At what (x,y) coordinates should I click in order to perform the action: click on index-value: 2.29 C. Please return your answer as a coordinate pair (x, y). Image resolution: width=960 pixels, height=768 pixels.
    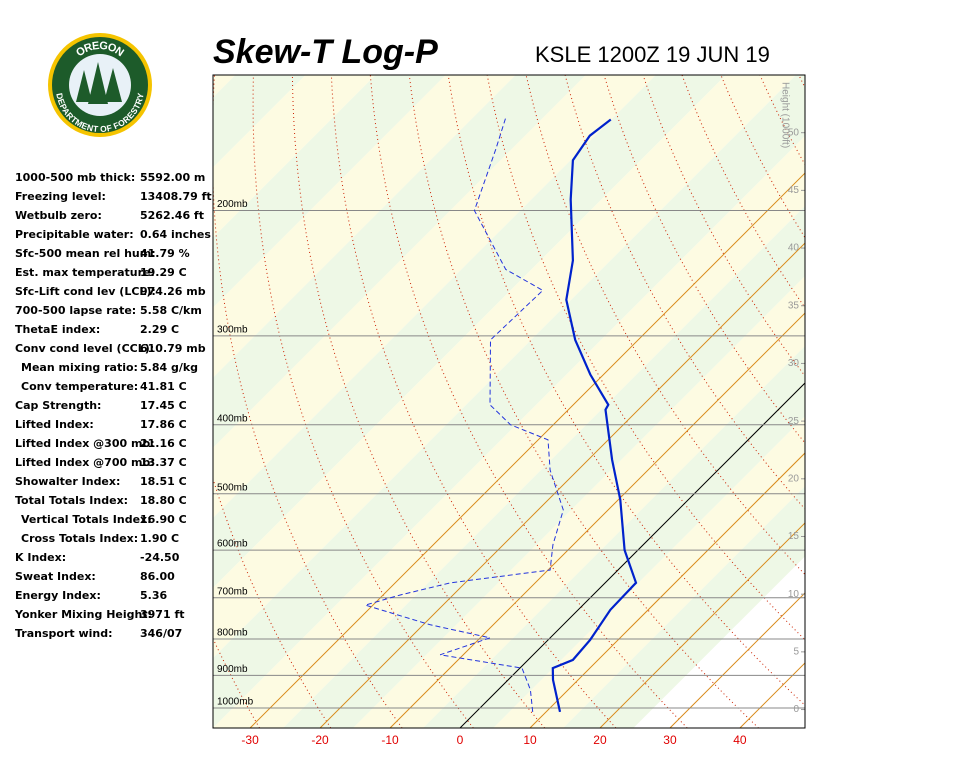
    Looking at the image, I should click on (160, 329).